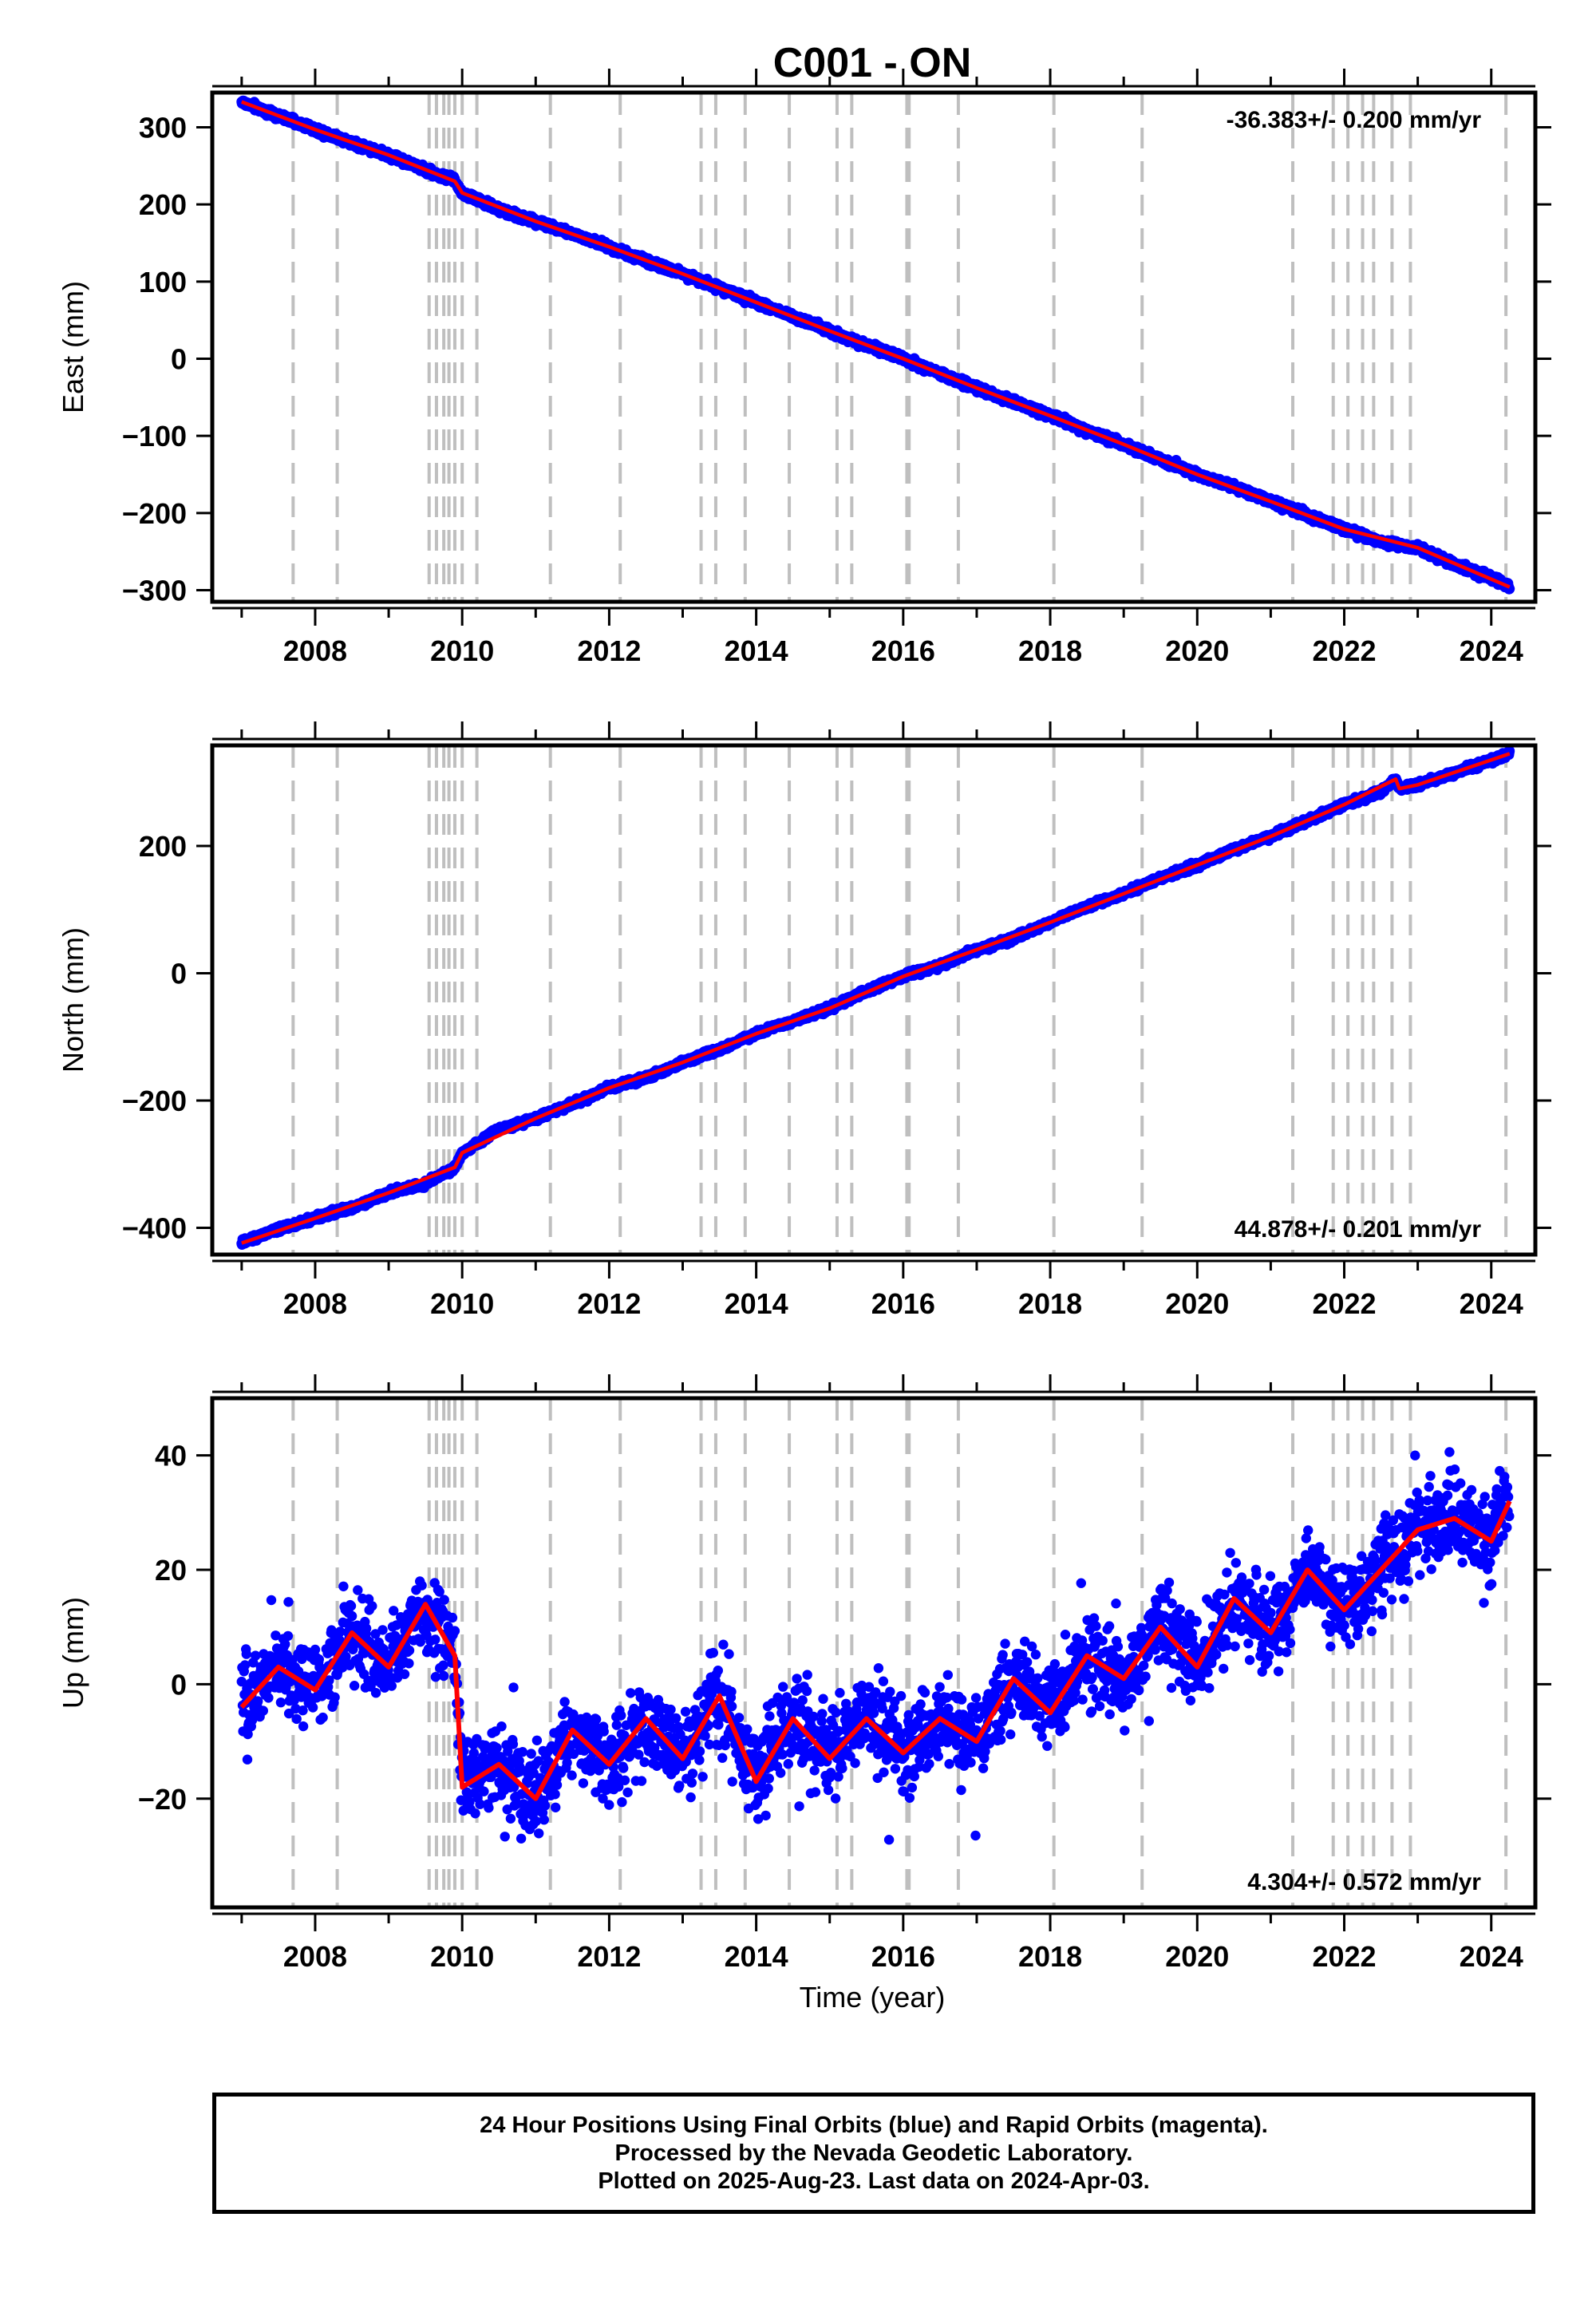  Describe the element at coordinates (163, 204) in the screenshot. I see `east-y-tick-label: 200` at that location.